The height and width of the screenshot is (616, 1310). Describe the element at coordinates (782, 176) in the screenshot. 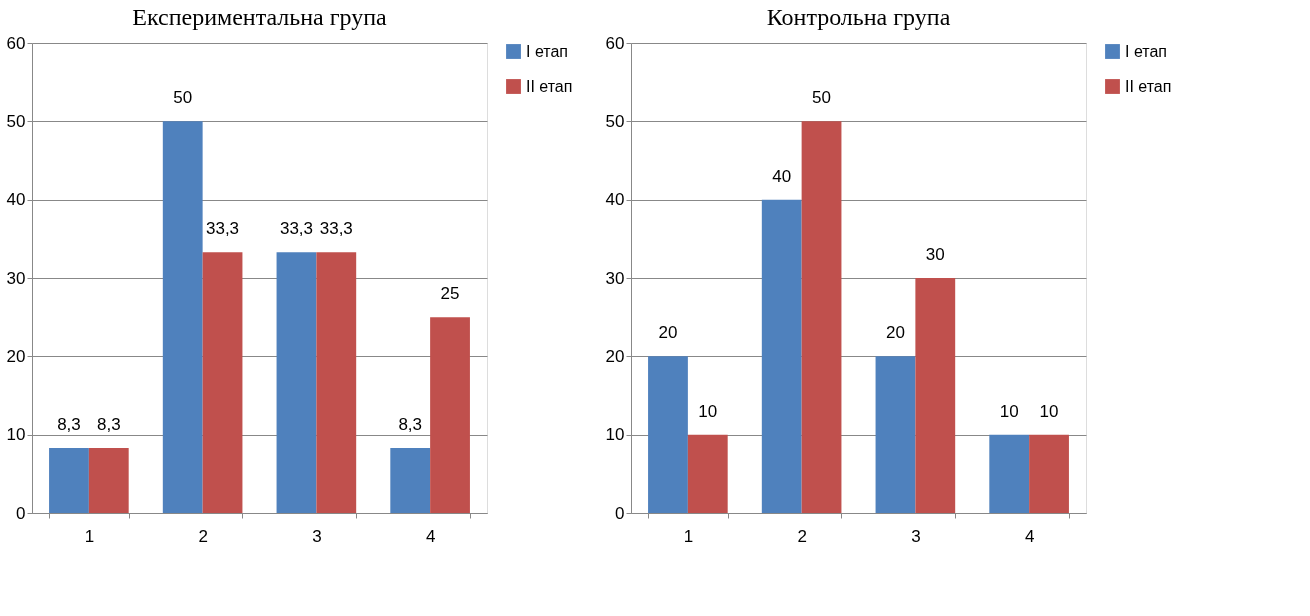

I see `data-label: 40` at that location.